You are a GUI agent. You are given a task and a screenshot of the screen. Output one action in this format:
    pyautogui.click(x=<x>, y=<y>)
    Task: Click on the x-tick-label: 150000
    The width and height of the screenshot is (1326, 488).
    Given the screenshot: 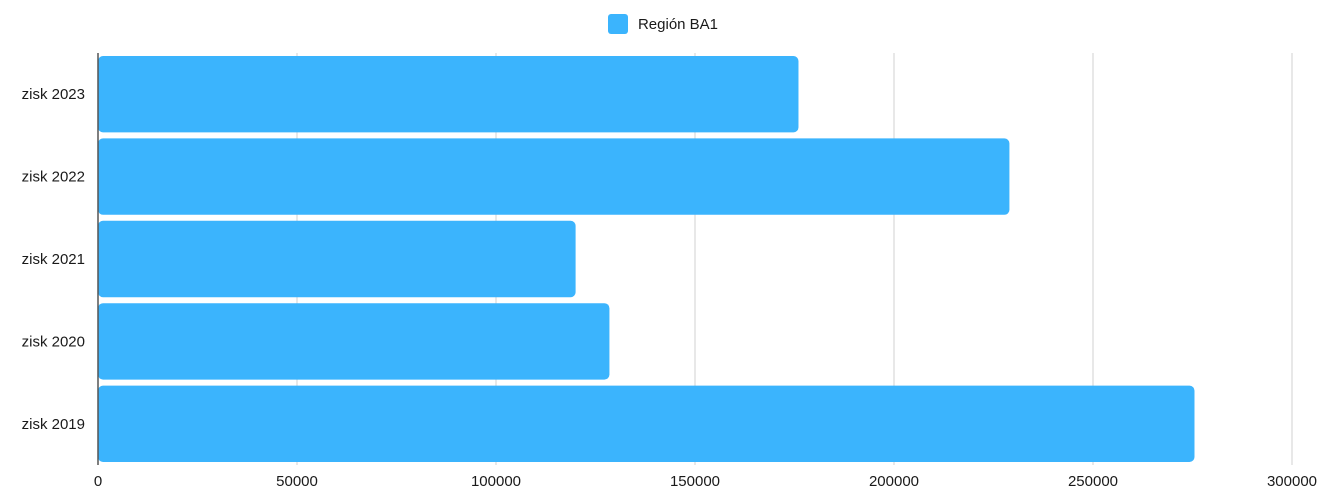 What is the action you would take?
    pyautogui.click(x=695, y=480)
    